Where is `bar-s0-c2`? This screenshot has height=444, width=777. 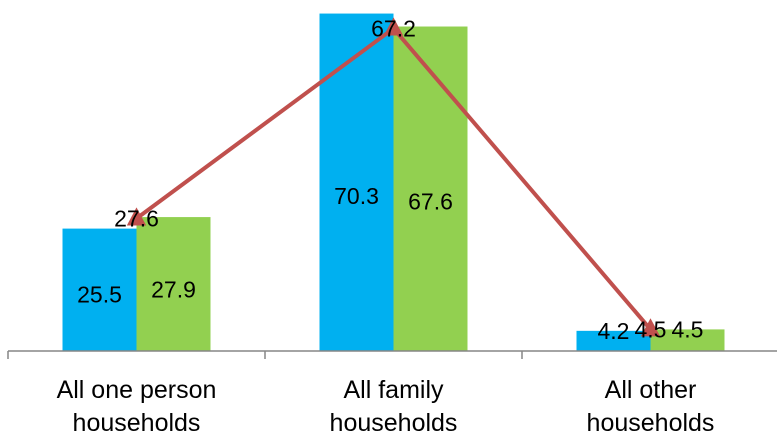 bar-s0-c2 is located at coordinates (613, 340).